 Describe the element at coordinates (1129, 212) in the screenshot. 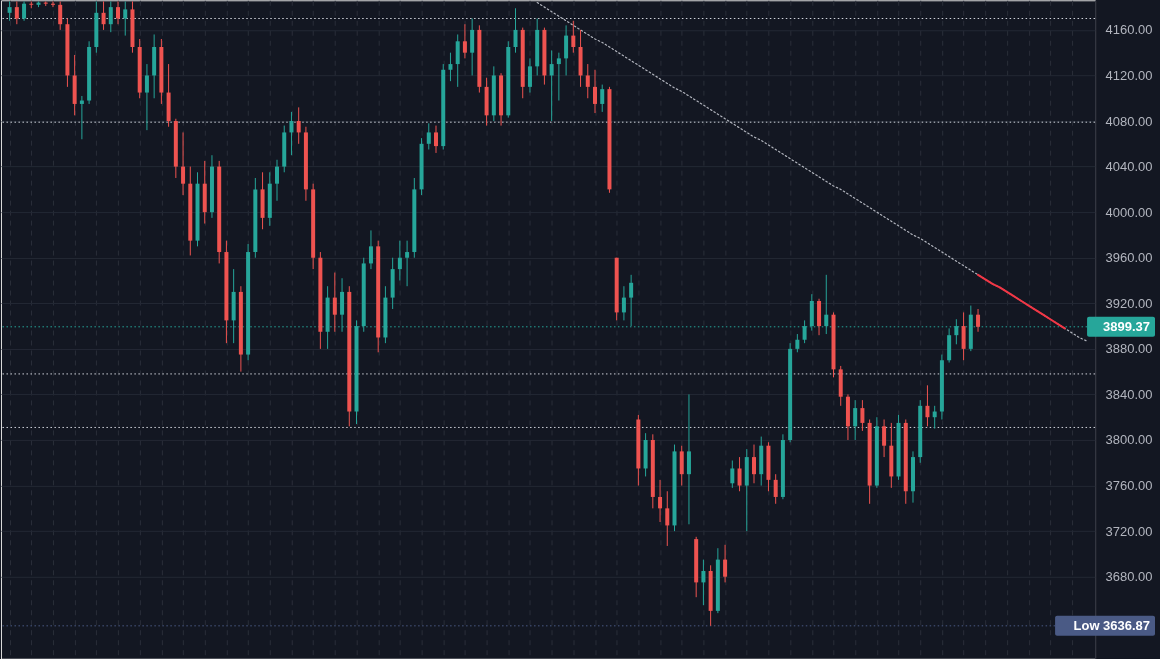

I see `y-tick-label: 4000.00` at that location.